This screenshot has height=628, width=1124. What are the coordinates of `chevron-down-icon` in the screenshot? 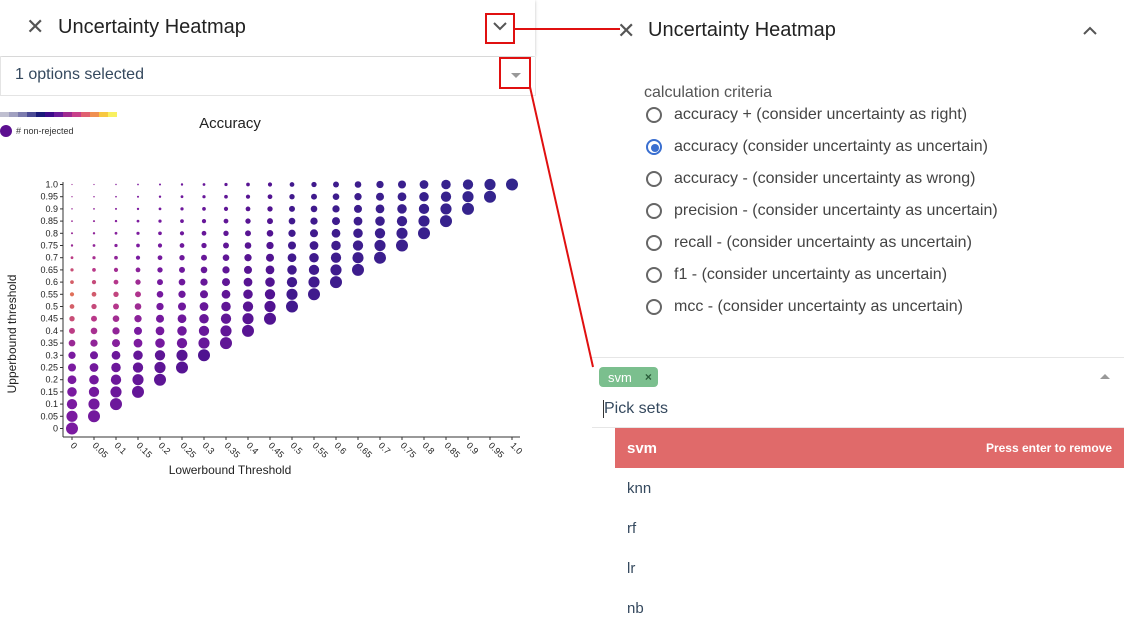 It's located at (500, 28).